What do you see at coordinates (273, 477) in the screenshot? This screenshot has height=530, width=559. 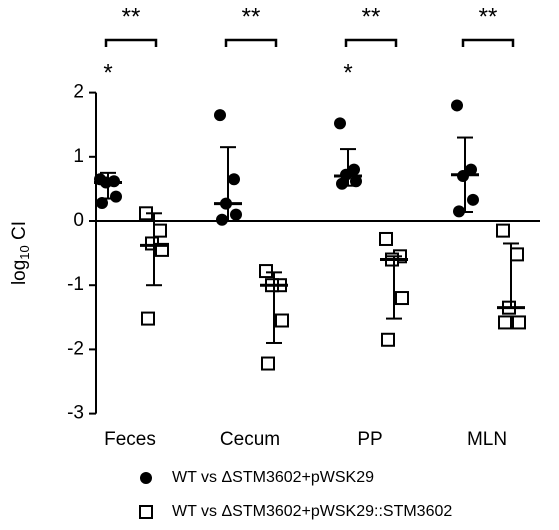 I see `legend-label: WT vs ΔSTM3602+pWSK29` at bounding box center [273, 477].